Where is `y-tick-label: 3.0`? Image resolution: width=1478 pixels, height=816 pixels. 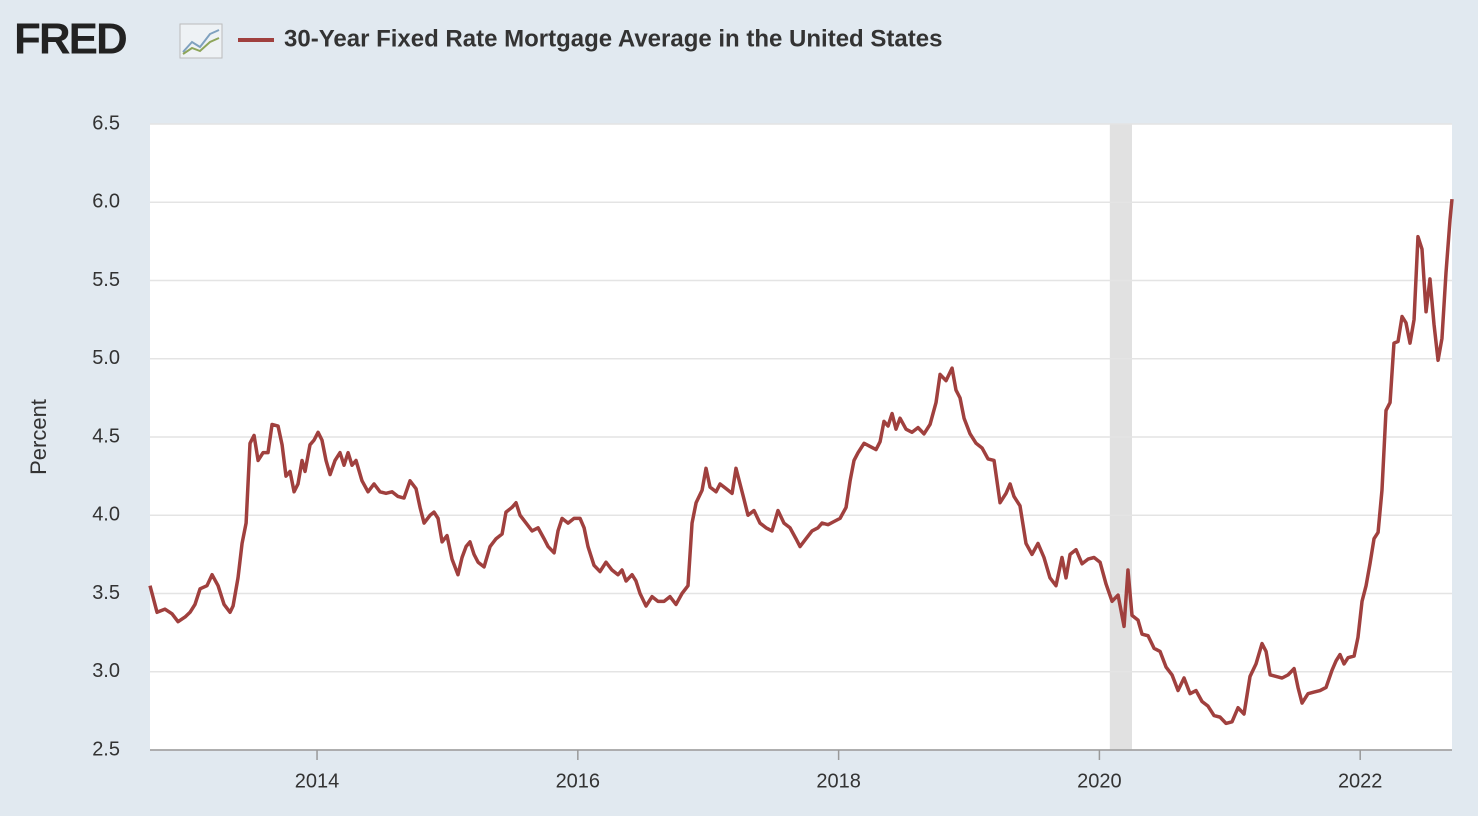 y-tick-label: 3.0 is located at coordinates (106, 671).